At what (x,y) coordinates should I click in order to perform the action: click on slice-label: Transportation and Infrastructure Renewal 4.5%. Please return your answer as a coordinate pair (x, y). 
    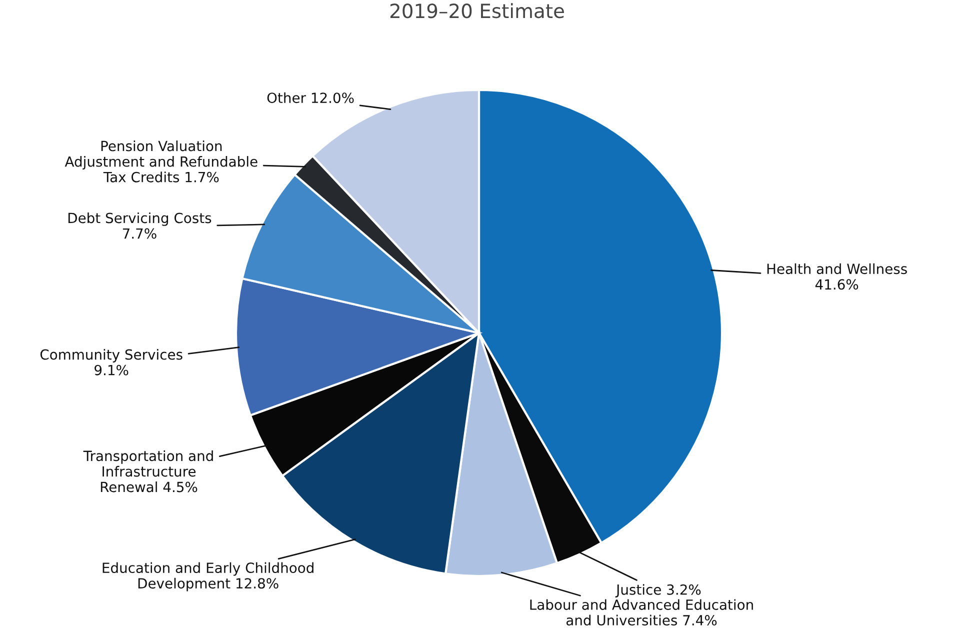
    Looking at the image, I should click on (148, 471).